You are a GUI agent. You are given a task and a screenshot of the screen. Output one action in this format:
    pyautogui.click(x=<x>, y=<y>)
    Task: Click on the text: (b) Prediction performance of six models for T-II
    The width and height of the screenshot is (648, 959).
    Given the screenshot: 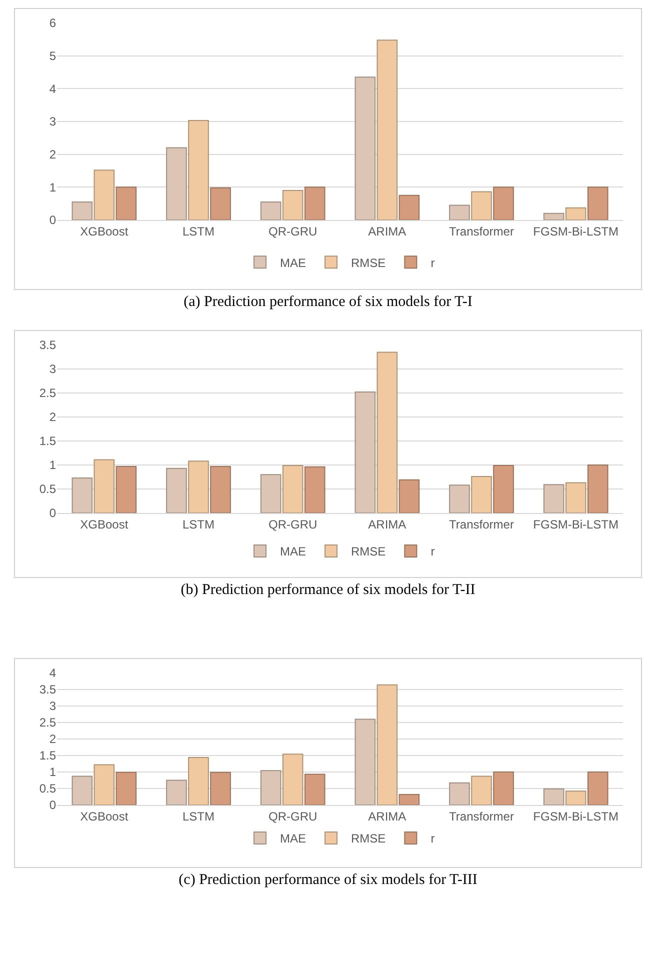 What is the action you would take?
    pyautogui.click(x=328, y=590)
    